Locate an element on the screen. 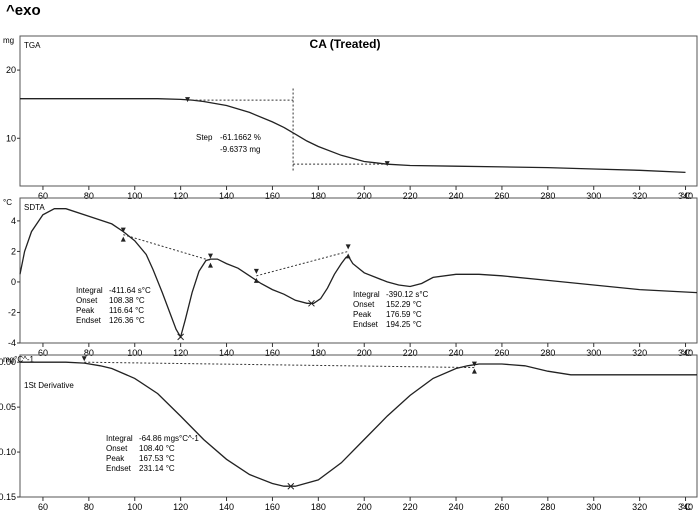  series-line is located at coordinates (353, 136).